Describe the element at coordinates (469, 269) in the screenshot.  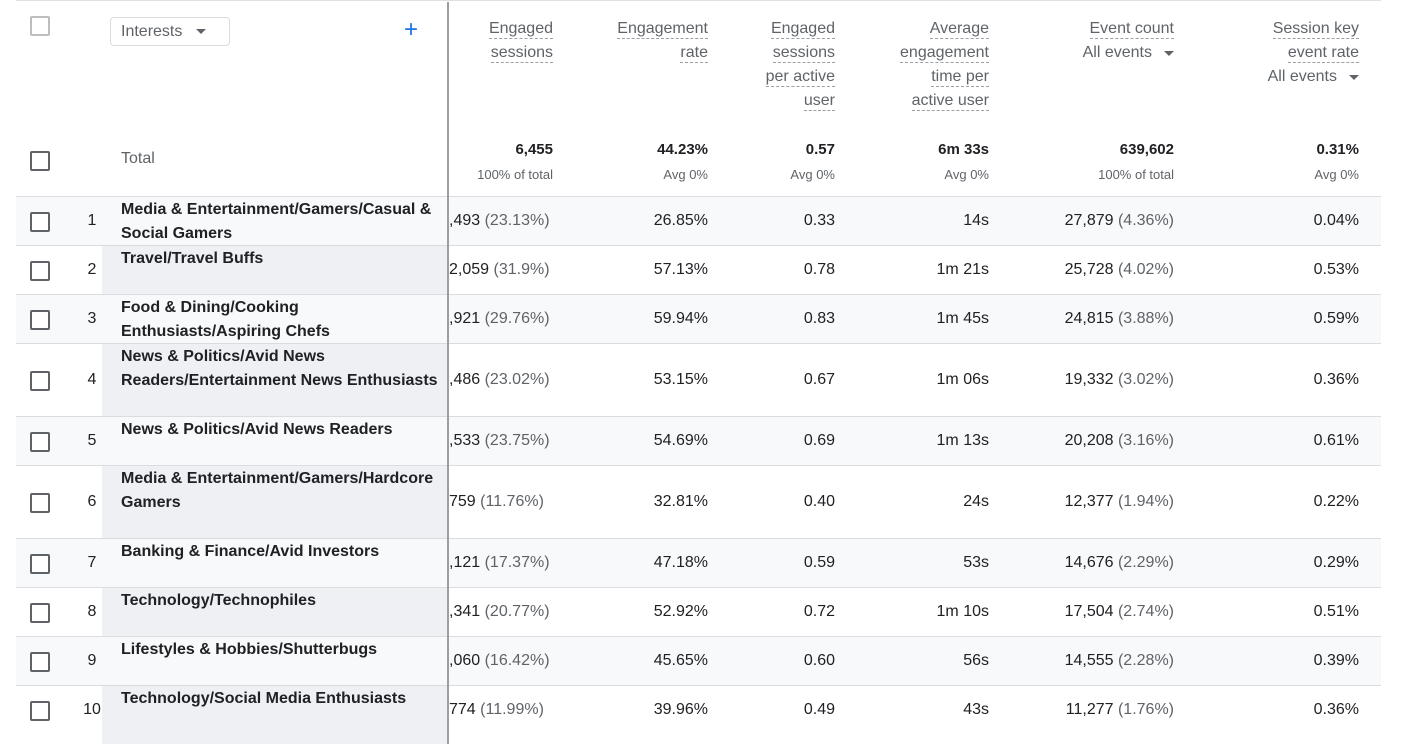
I see `cell-value: 2,059` at that location.